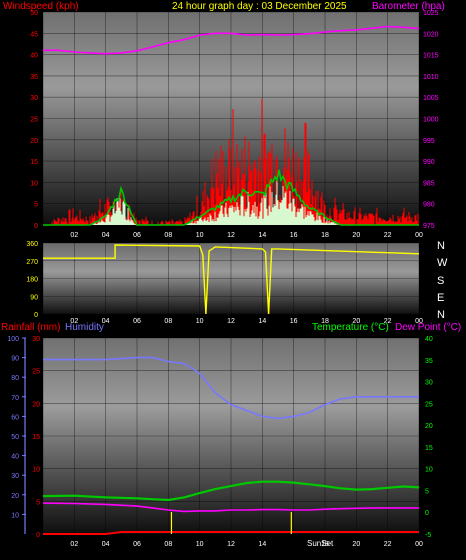 This screenshot has height=560, width=466. Describe the element at coordinates (429, 470) in the screenshot. I see `temperature-tick-label: 10` at that location.